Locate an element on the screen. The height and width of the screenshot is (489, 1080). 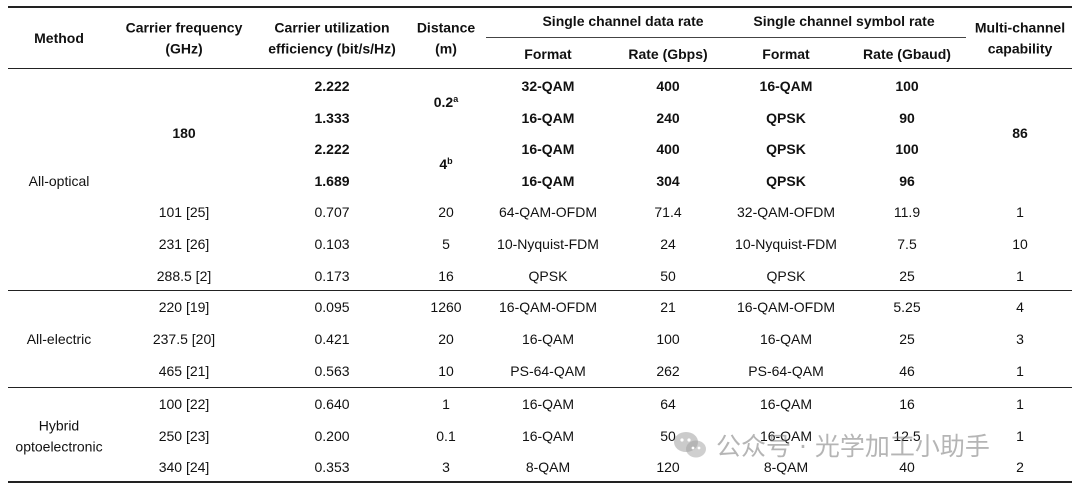
electric-row-drate: 100 is located at coordinates (668, 339).